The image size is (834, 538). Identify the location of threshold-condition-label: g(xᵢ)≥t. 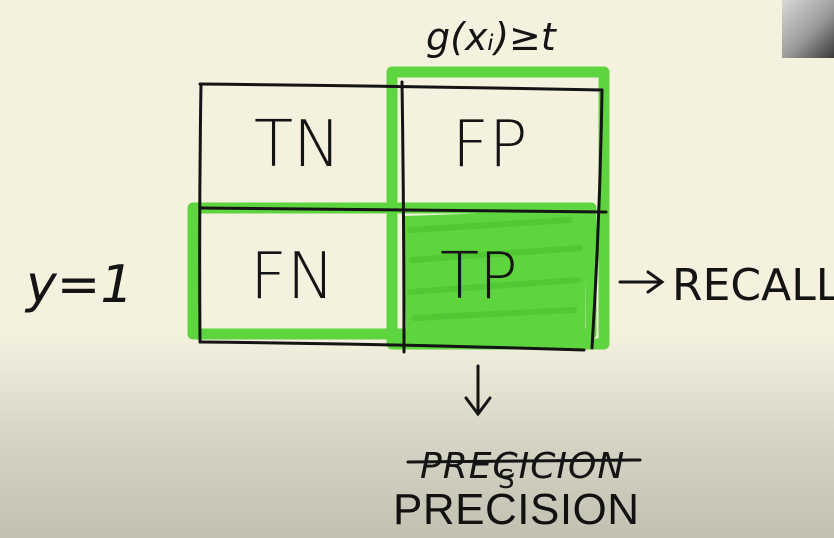
(492, 37).